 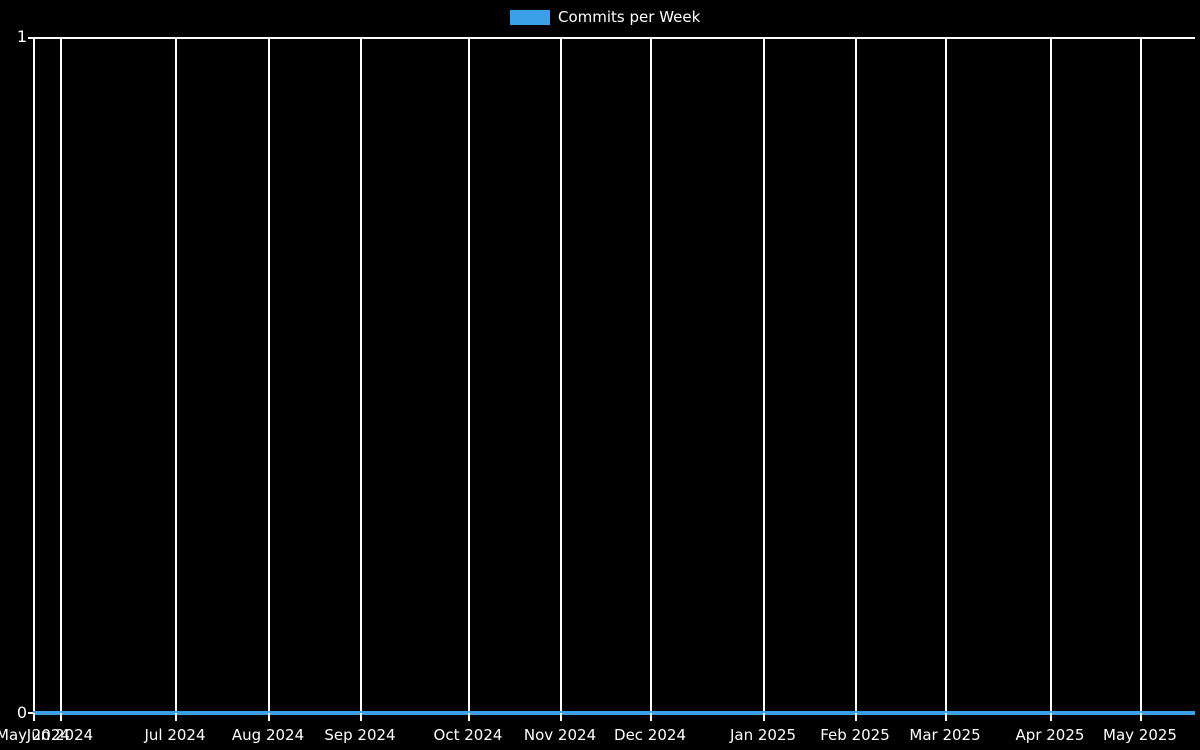 I want to click on chart-legend: Commits per Week, so click(x=605, y=17).